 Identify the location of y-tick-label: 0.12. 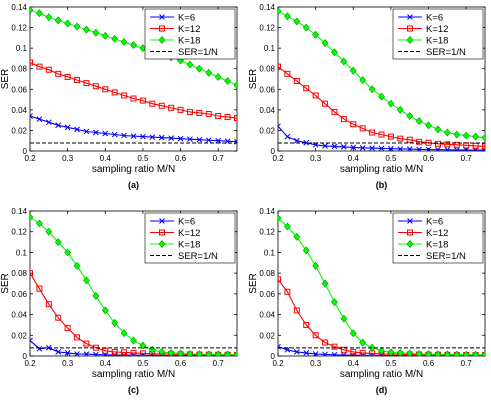
(19, 28).